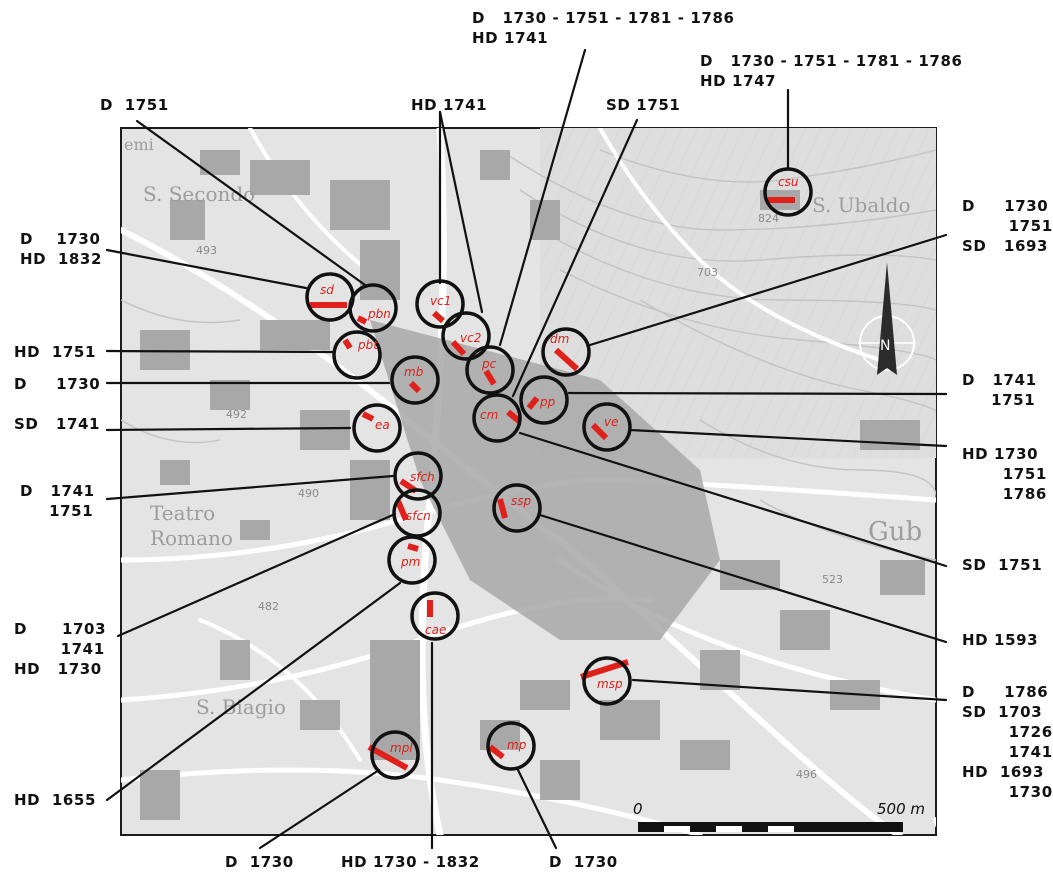 The width and height of the screenshot is (1053, 873). I want to click on svg-text: N, so click(885, 346).